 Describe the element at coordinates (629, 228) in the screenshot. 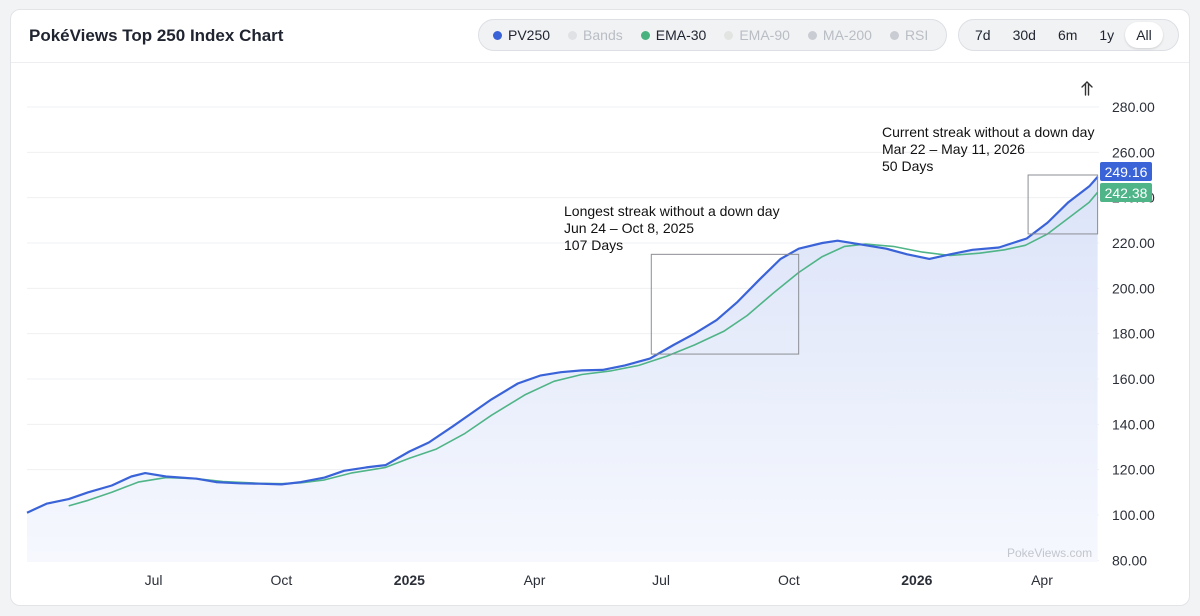

I see `annotation-text: Jun 24 – Oct 8, 2025` at that location.